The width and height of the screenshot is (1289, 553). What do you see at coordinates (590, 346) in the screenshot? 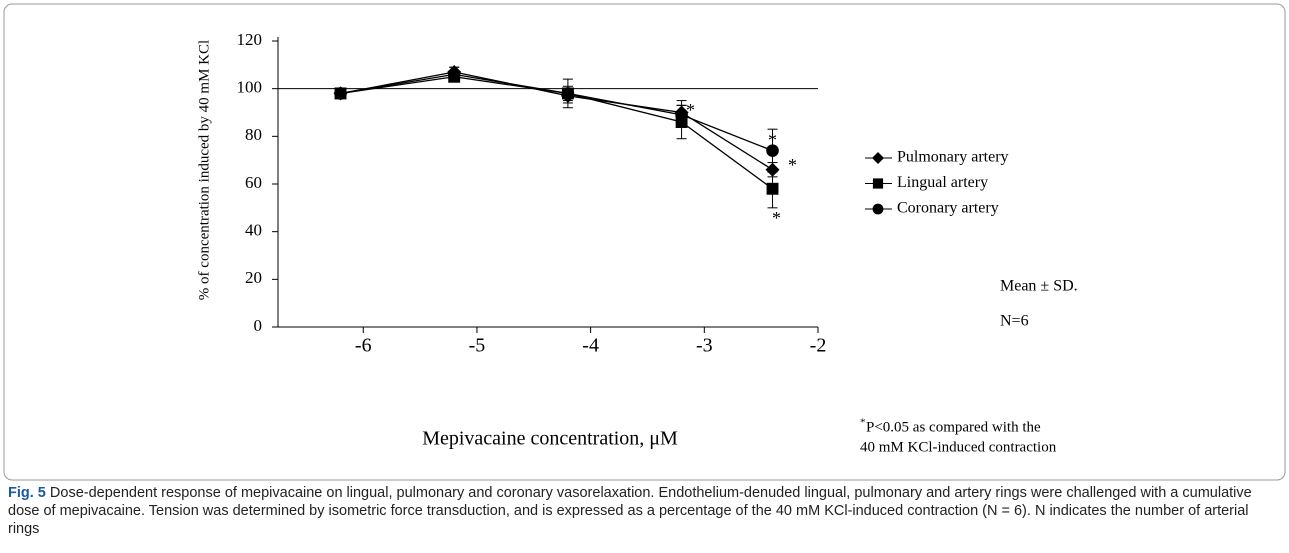
I see `x-tick-label: -4` at bounding box center [590, 346].